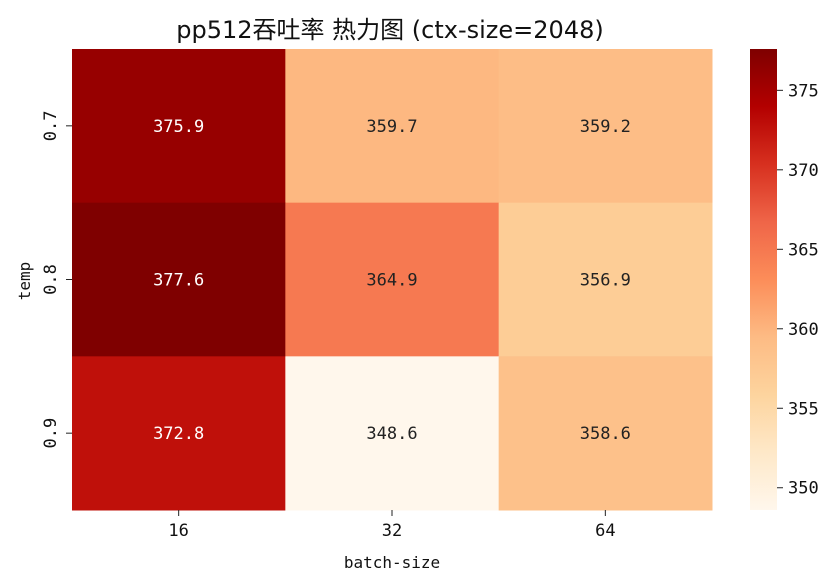 This screenshot has width=834, height=584. Describe the element at coordinates (803, 171) in the screenshot. I see `colorbar-tick-label: 370` at that location.